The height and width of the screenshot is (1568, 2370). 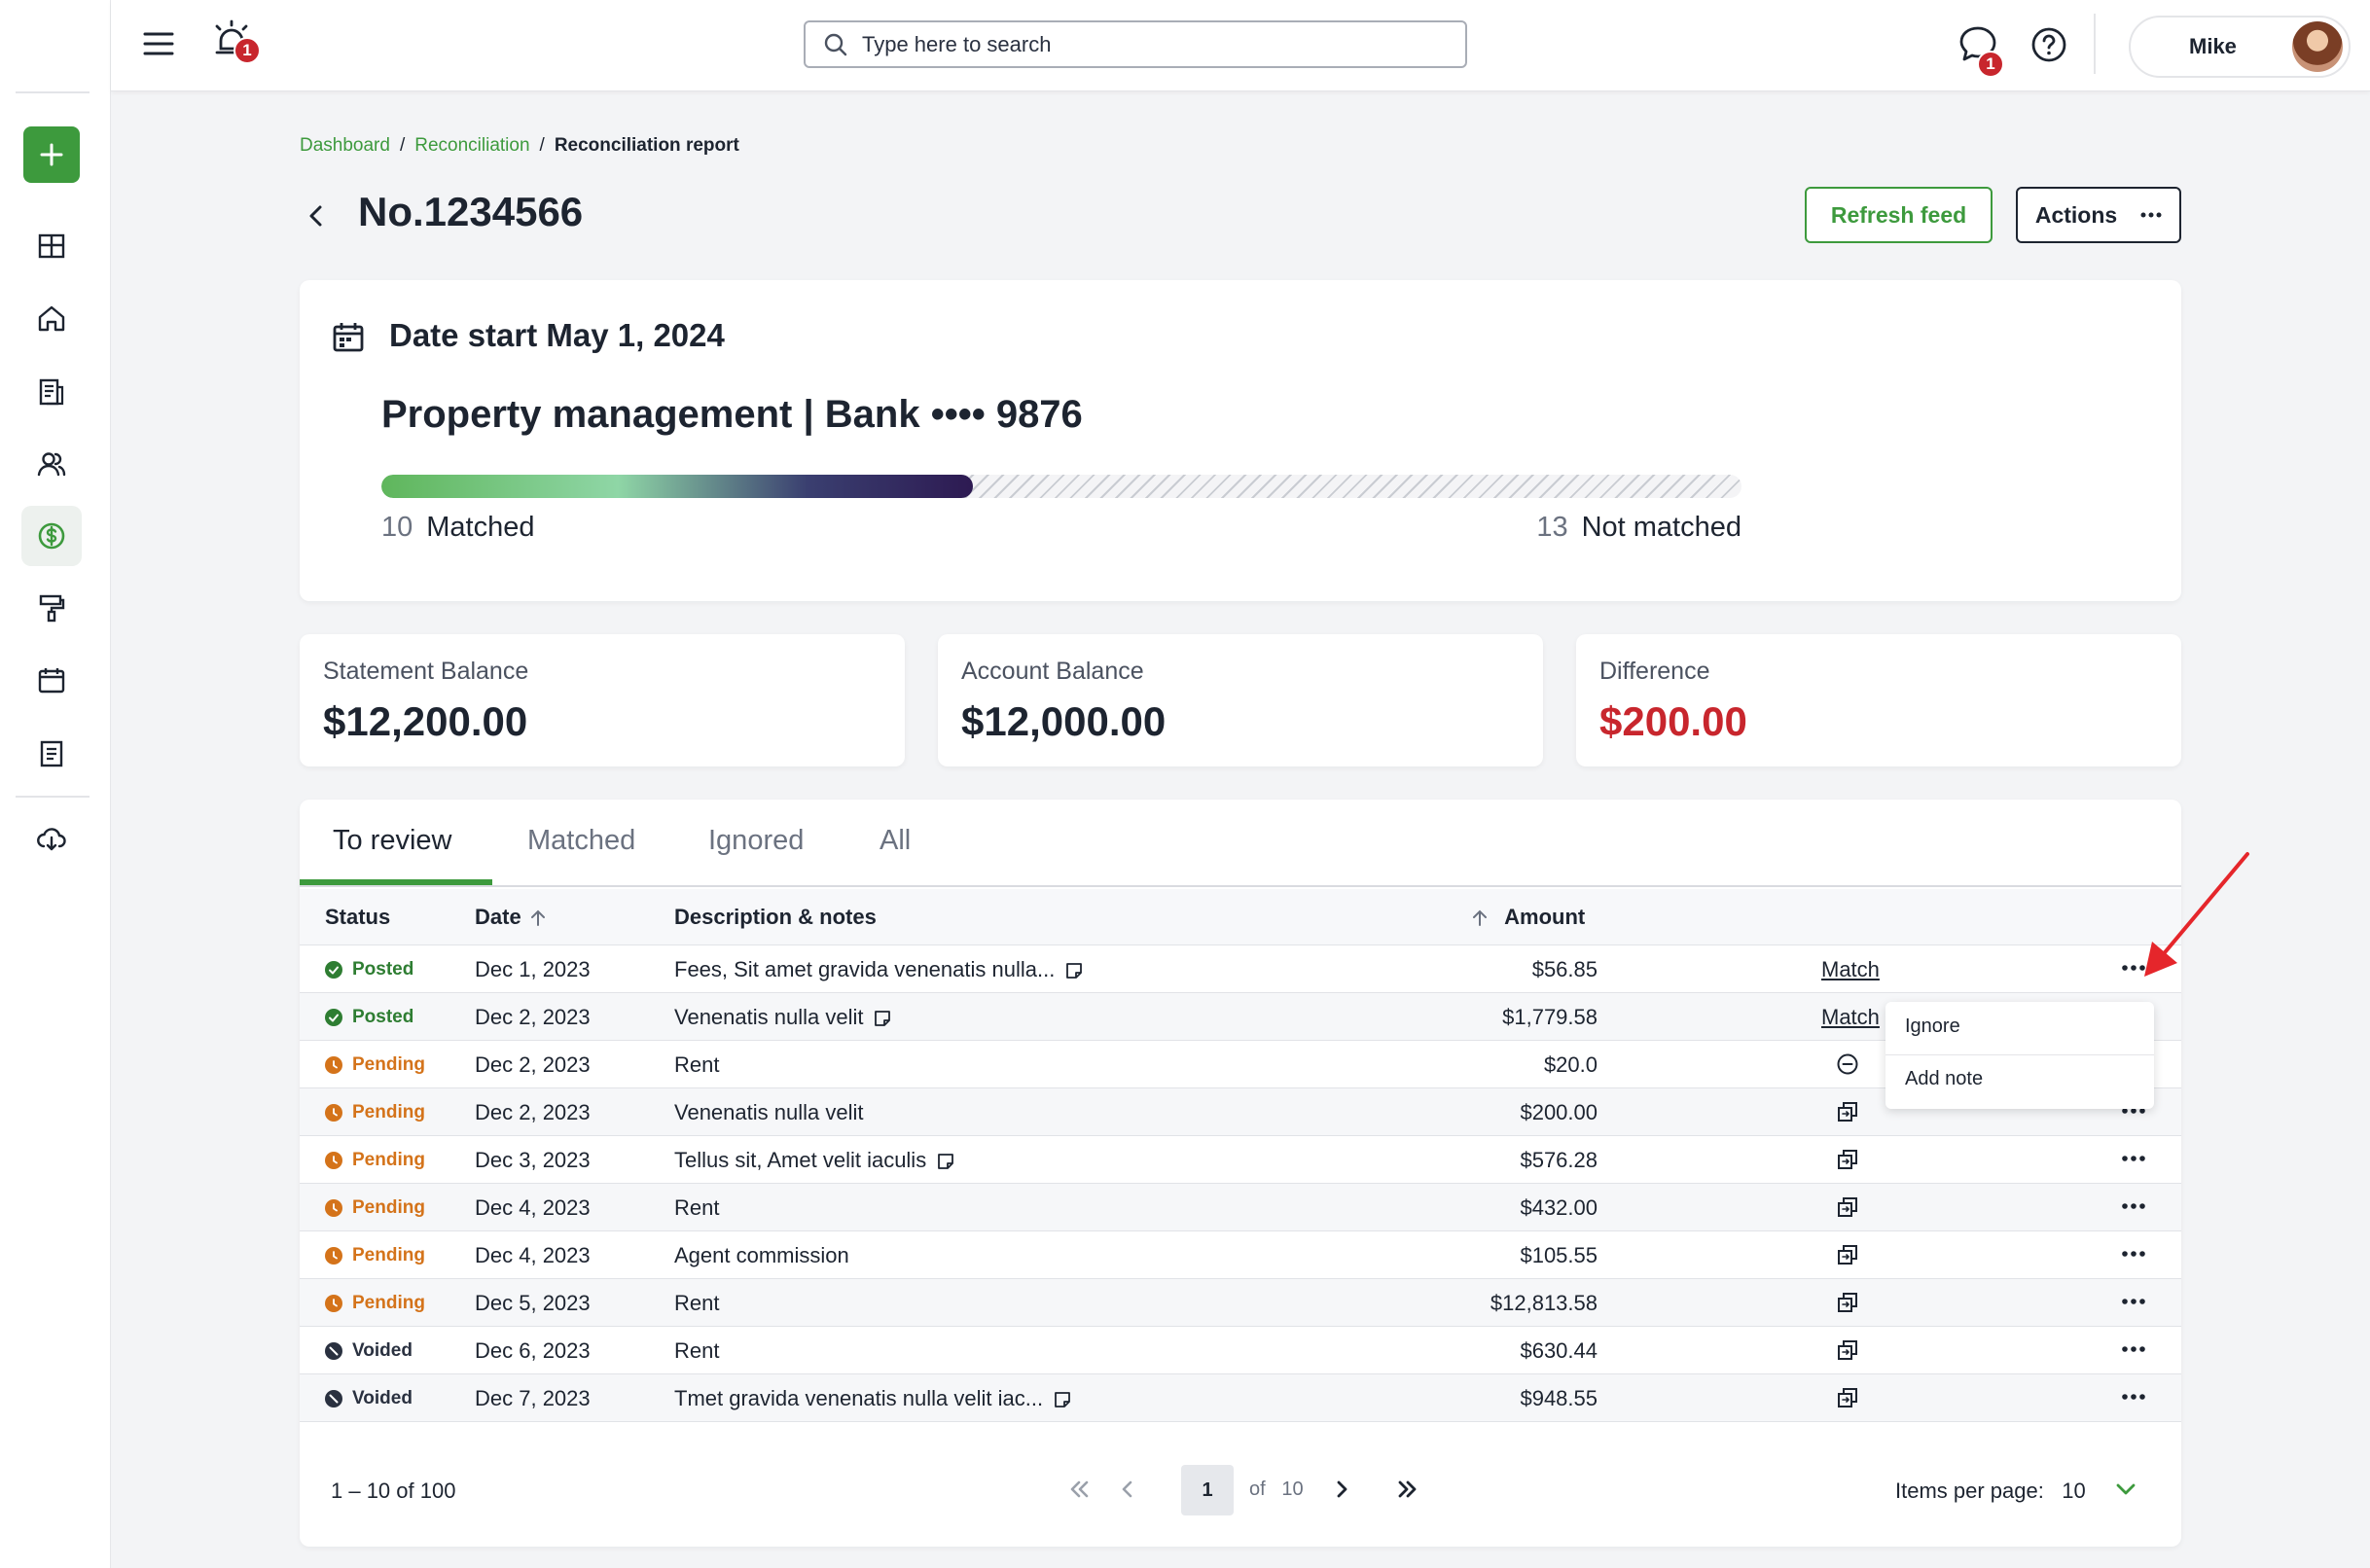 I want to click on page-title: No.1234566, so click(x=471, y=211).